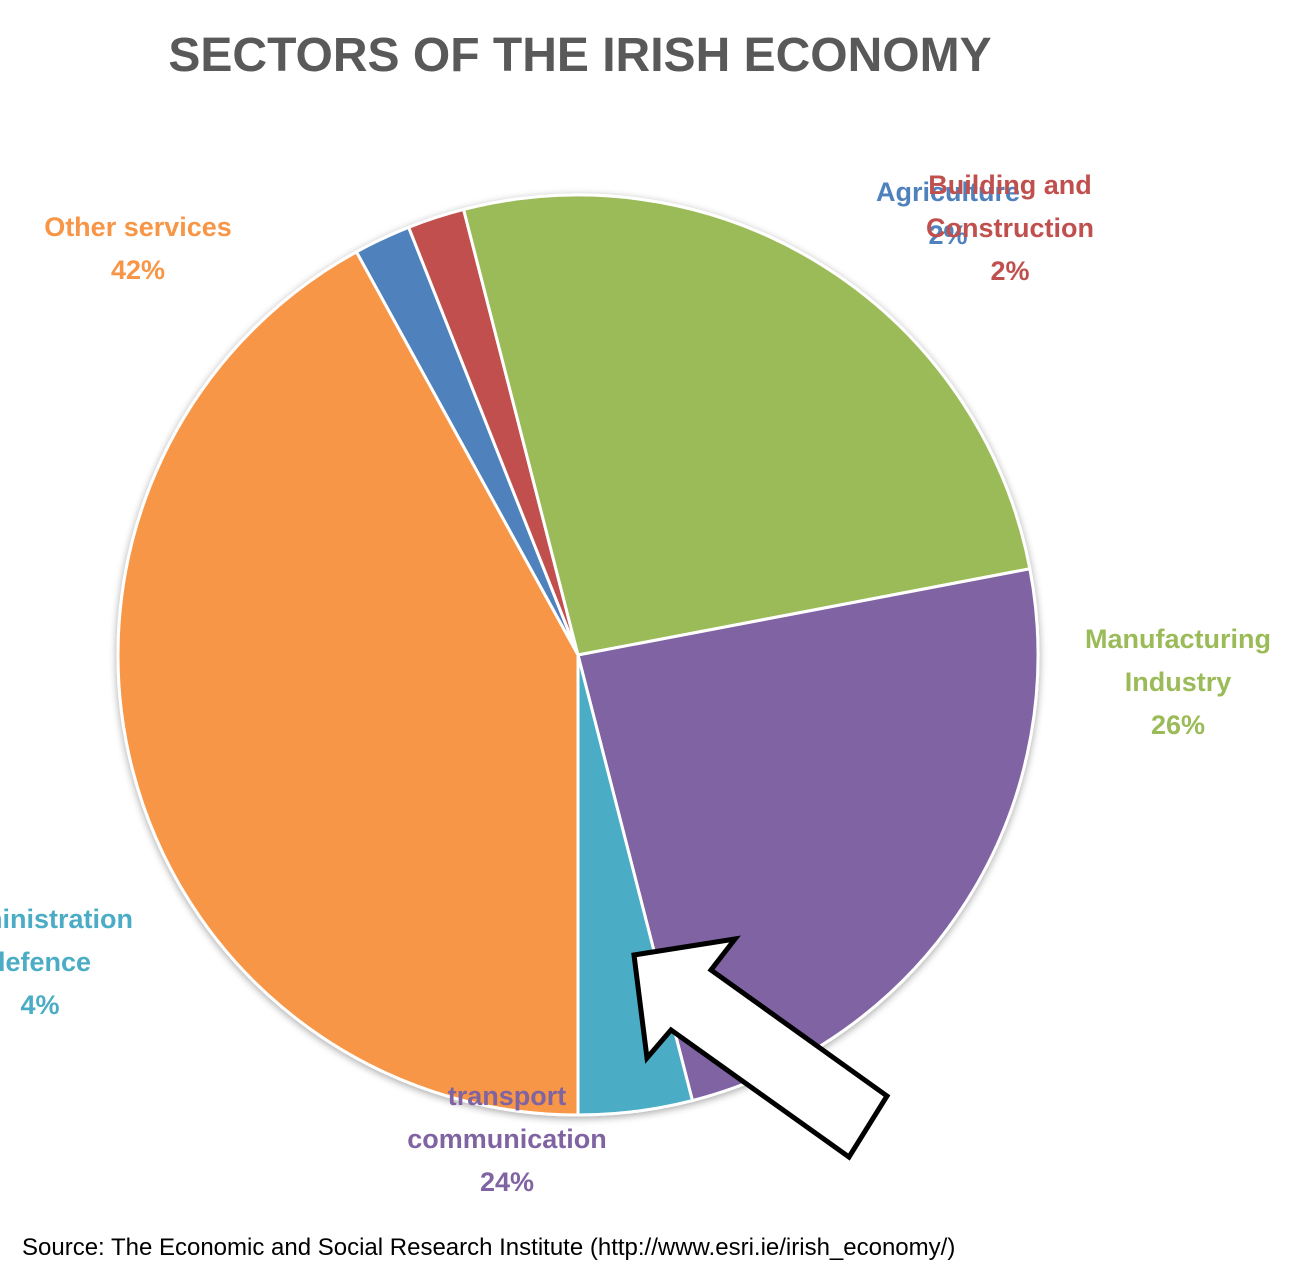 The height and width of the screenshot is (1271, 1289). What do you see at coordinates (580, 55) in the screenshot?
I see `chart-title: SECTORS OF THE IRISH ECONOMY` at bounding box center [580, 55].